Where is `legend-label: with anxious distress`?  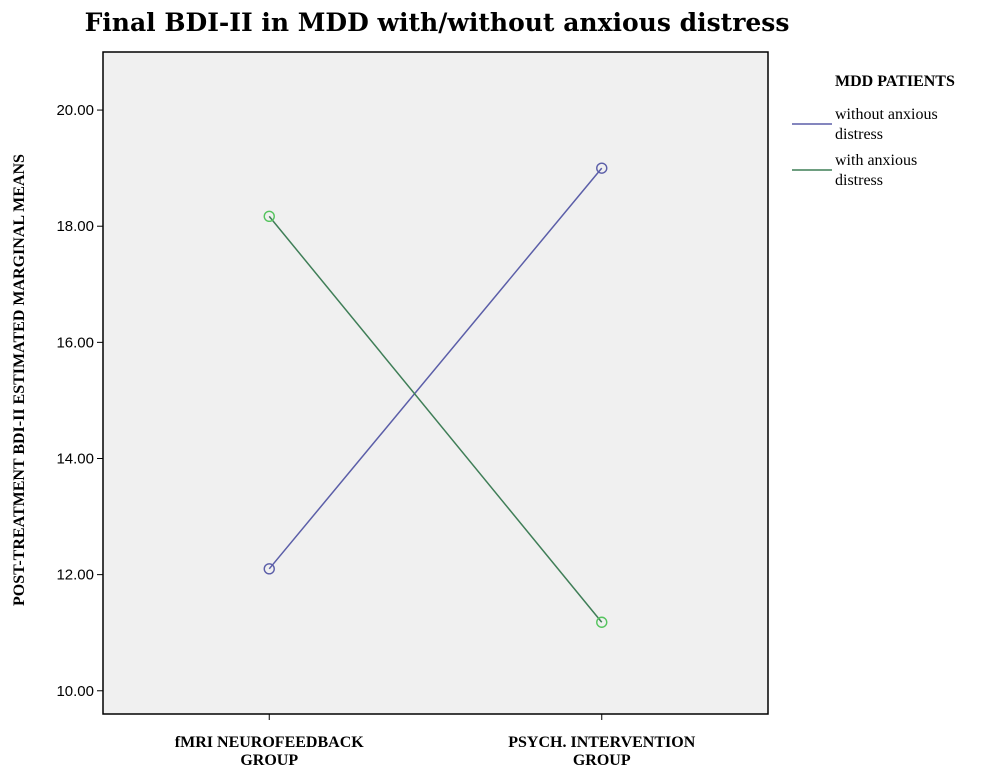
legend-label: with anxious distress is located at coordinates (876, 170).